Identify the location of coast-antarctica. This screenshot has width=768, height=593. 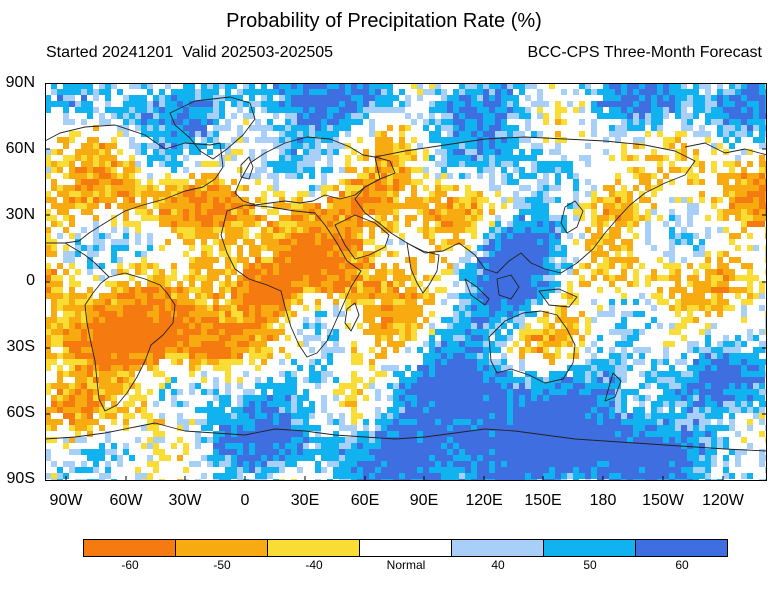
(406, 437).